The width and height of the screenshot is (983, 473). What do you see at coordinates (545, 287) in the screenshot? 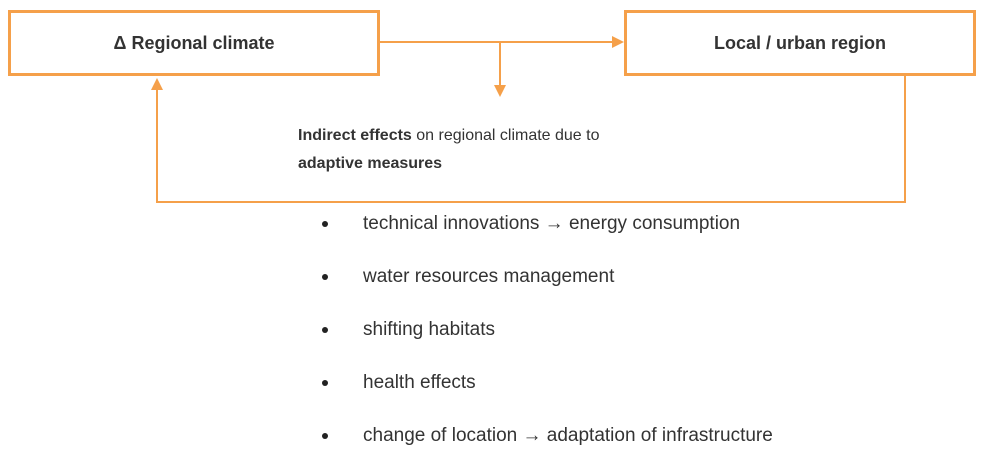
I see `measure-item: water resources management` at bounding box center [545, 287].